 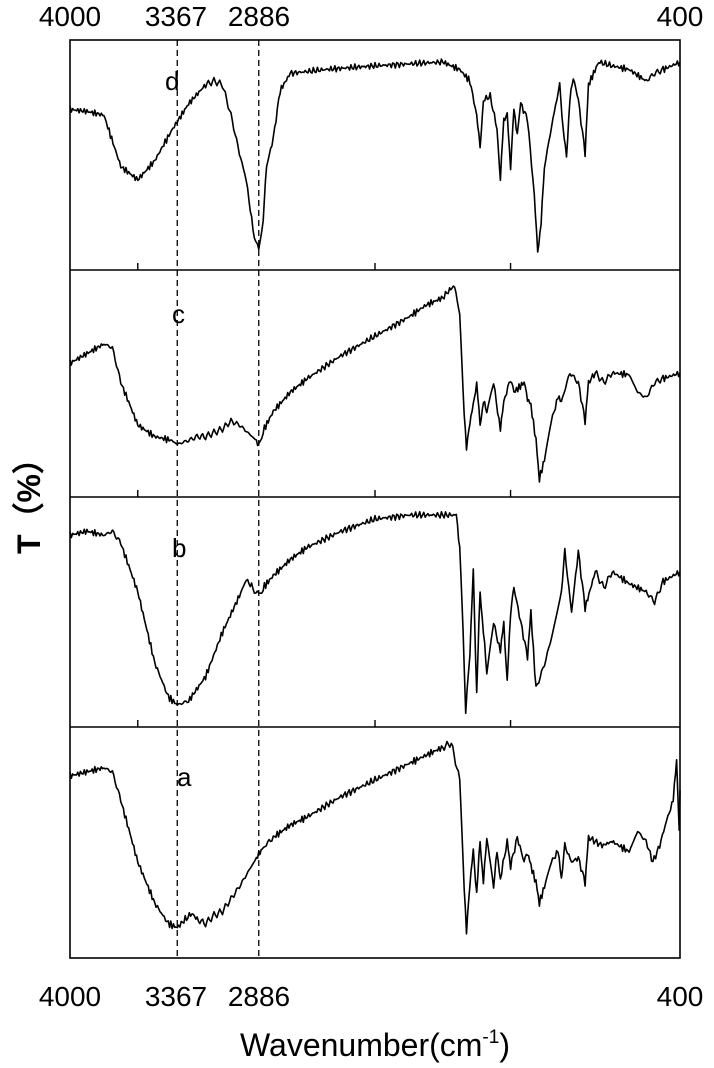 What do you see at coordinates (184, 777) in the screenshot?
I see `panel-label-a: a` at bounding box center [184, 777].